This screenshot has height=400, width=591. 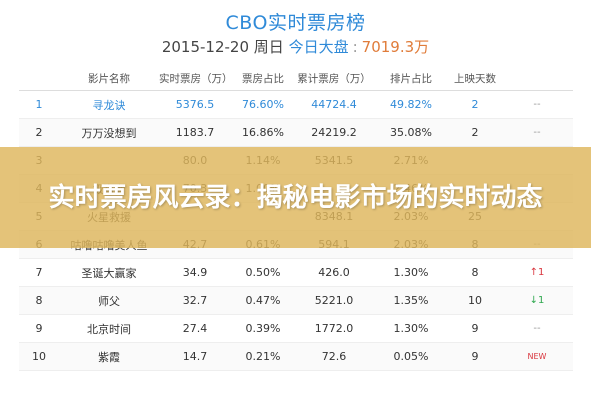 What do you see at coordinates (296, 357) in the screenshot?
I see `table-row: 10 紫霞 14.7 0.21% 72.6 0.05% 9 NEW` at bounding box center [296, 357].